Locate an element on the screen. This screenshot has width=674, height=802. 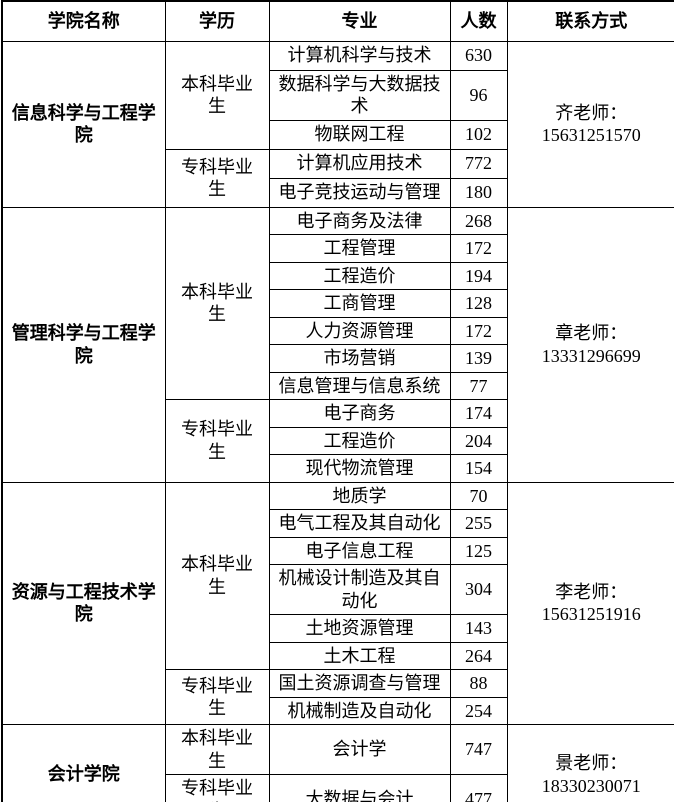
college-name-cell: 管理科学与工程学院 is located at coordinates (83, 344).